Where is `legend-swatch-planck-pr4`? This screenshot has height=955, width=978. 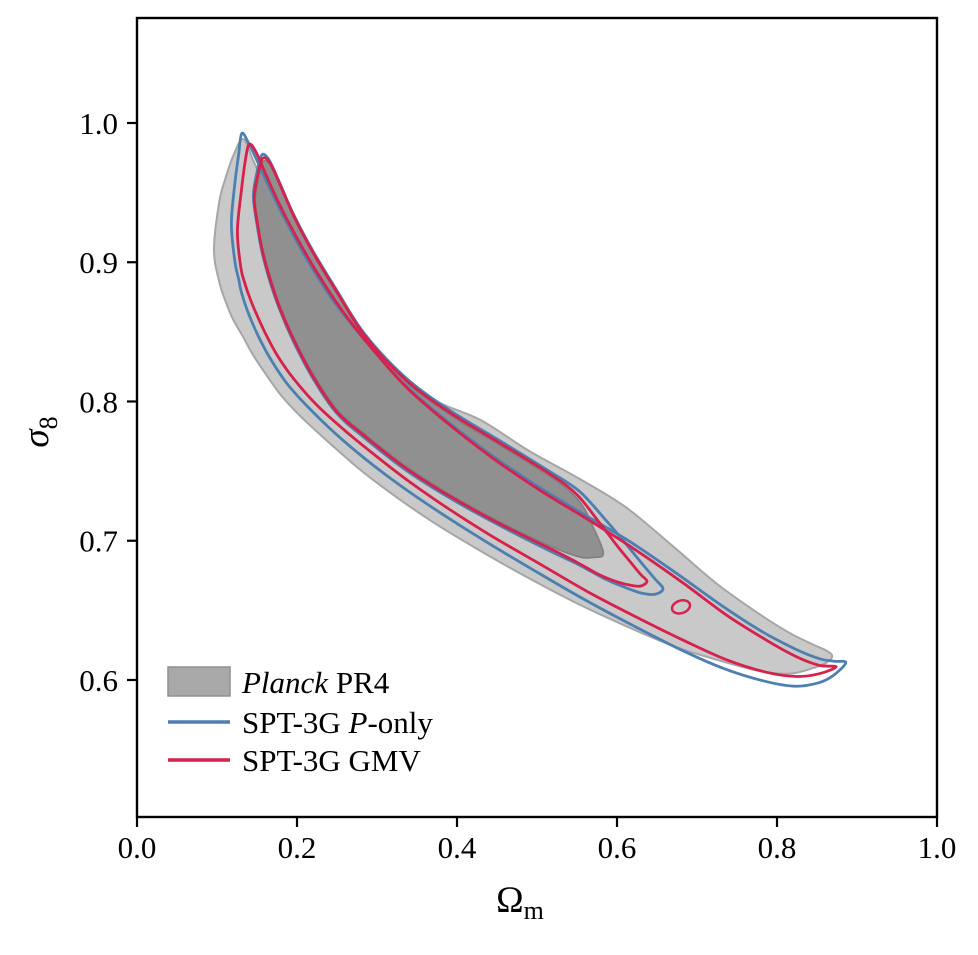 legend-swatch-planck-pr4 is located at coordinates (199, 681).